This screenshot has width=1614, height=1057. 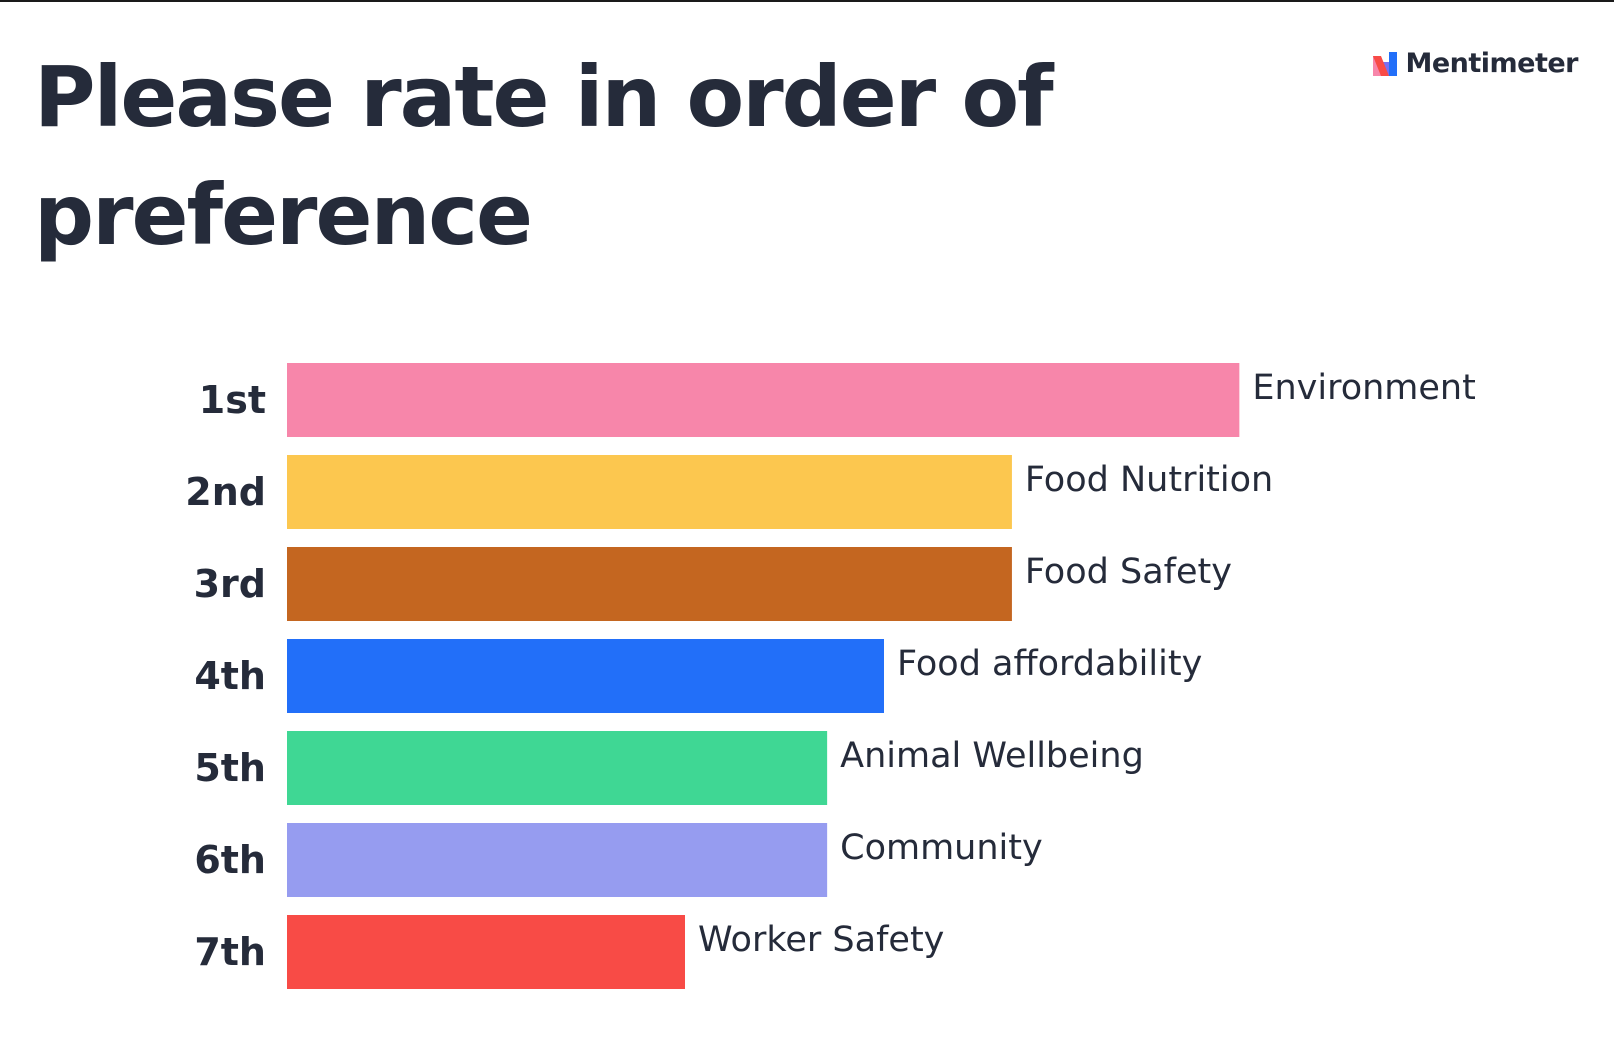 What do you see at coordinates (821, 940) in the screenshot?
I see `category-label-7: Worker Safety` at bounding box center [821, 940].